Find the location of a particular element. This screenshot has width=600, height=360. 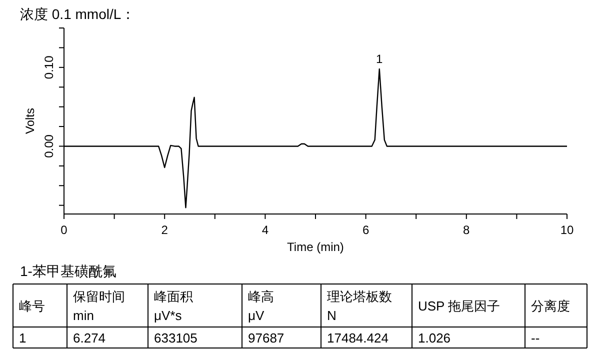

x-tick-label: 8 is located at coordinates (466, 230).